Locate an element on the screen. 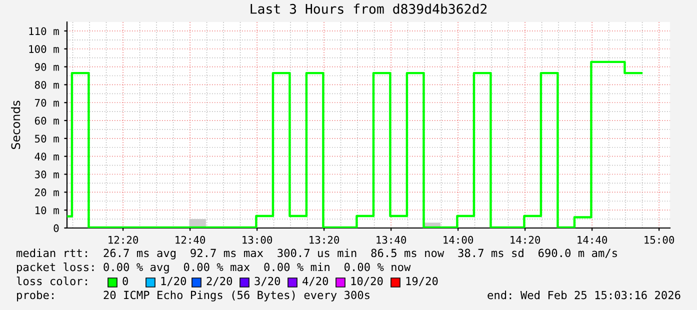  chart-title: Last 3 Hours from d839d4b362d2 is located at coordinates (368, 9).